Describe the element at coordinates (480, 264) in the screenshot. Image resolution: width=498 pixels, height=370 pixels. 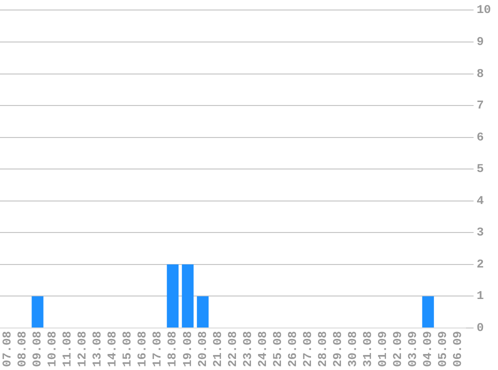
I see `y-tick-label: 2` at that location.